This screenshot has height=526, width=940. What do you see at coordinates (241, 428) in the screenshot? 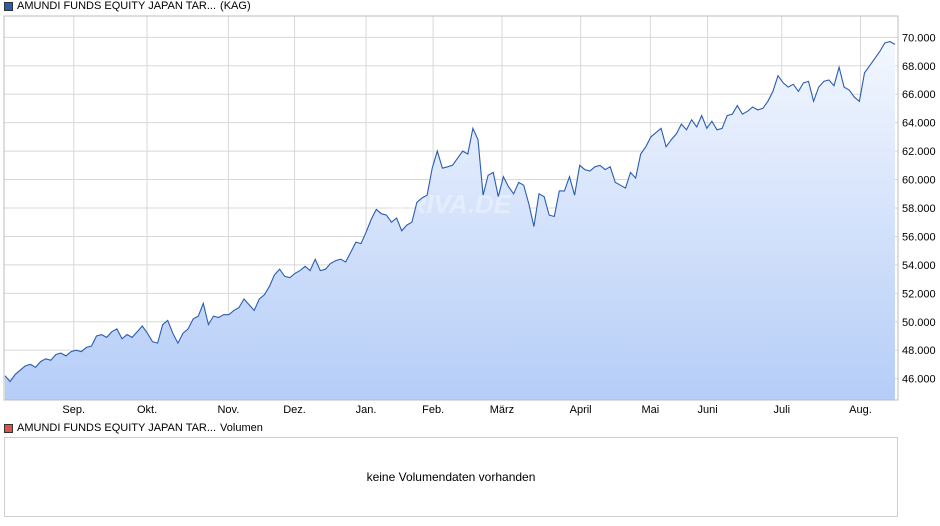
I see `volume-series-suffix: Volumen` at bounding box center [241, 428].